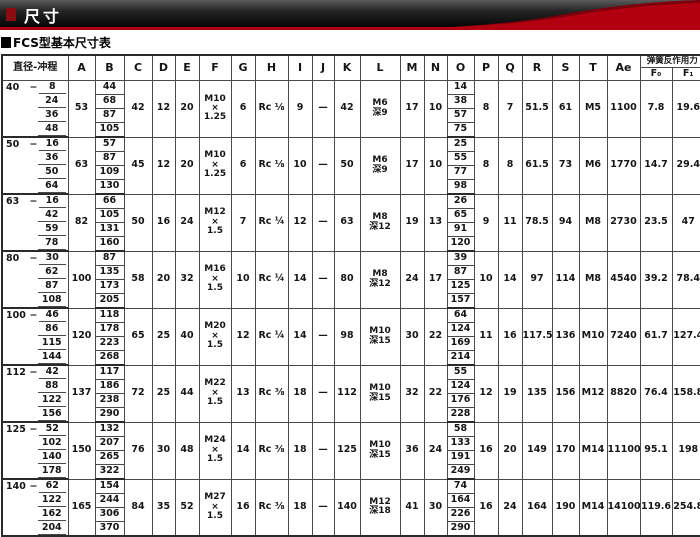  Describe the element at coordinates (109, 301) in the screenshot. I see `cell-B: 205` at that location.